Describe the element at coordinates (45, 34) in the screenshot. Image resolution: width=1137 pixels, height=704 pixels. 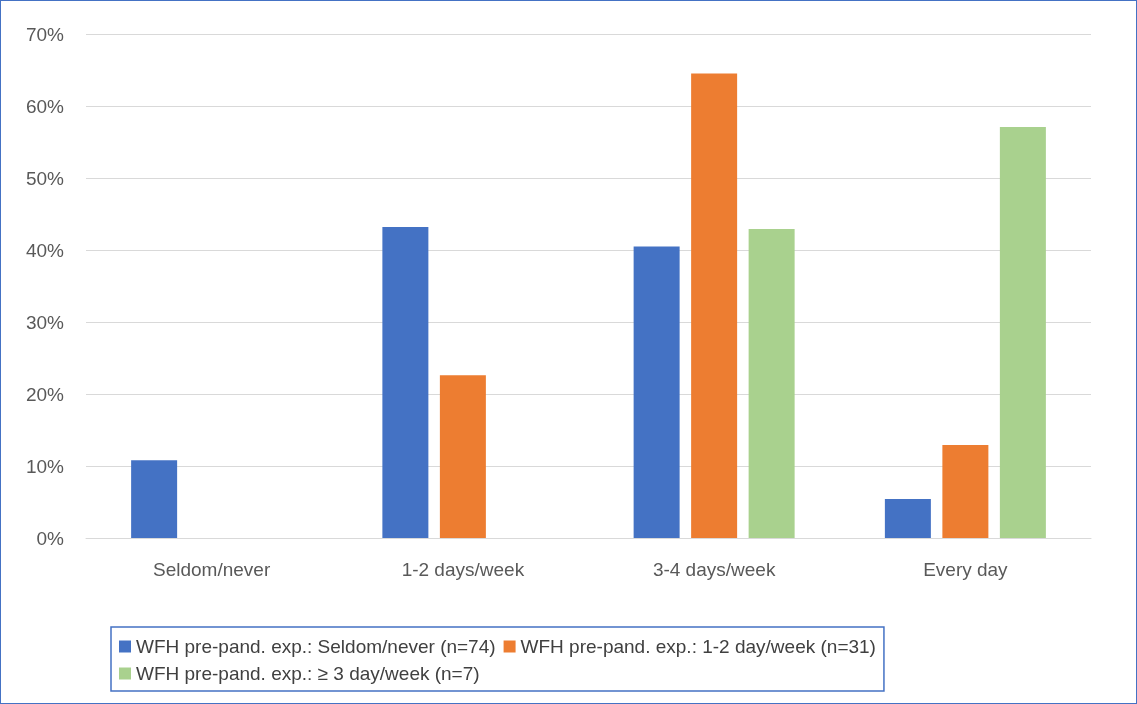
I see `y-tick-label: 70%` at that location.